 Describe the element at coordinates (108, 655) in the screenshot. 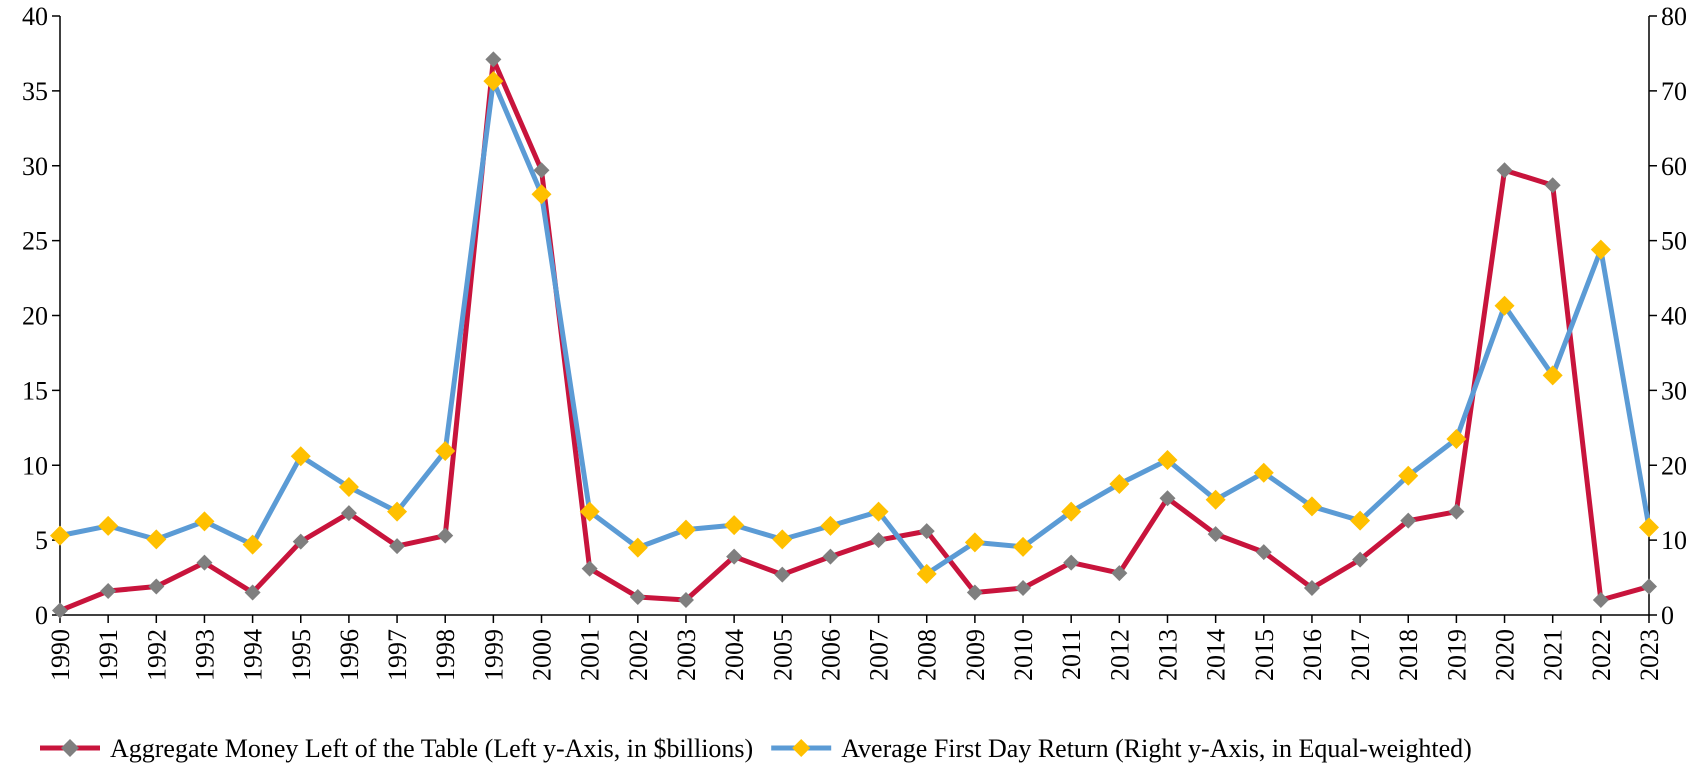

I see `x-tick-label: 1991` at that location.